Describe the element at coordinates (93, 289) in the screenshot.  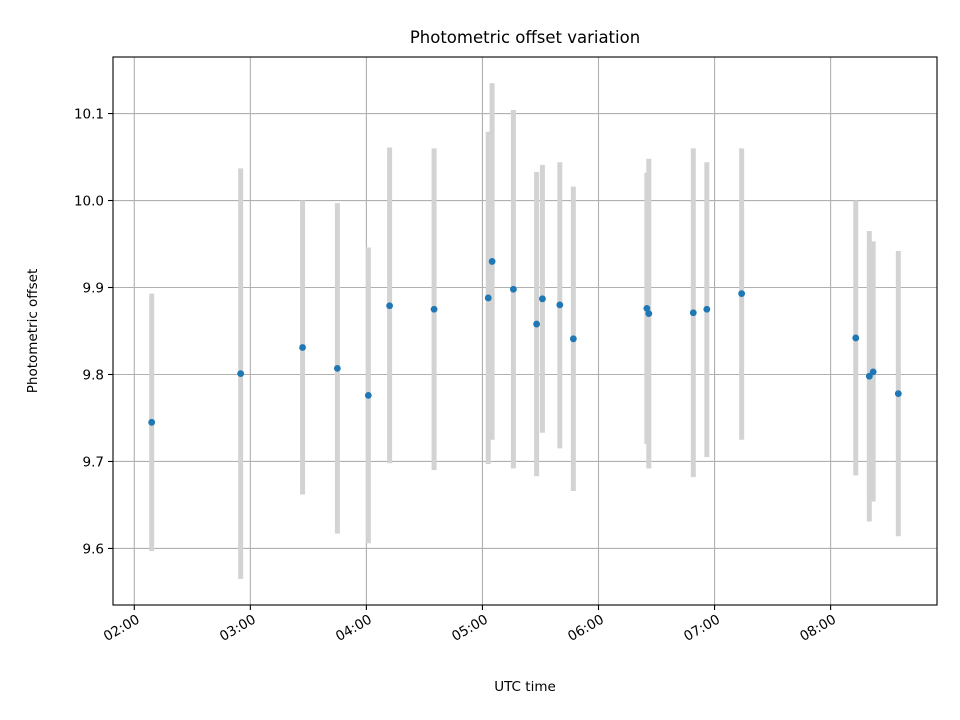
I see `y-tick-label: 9.9` at that location.